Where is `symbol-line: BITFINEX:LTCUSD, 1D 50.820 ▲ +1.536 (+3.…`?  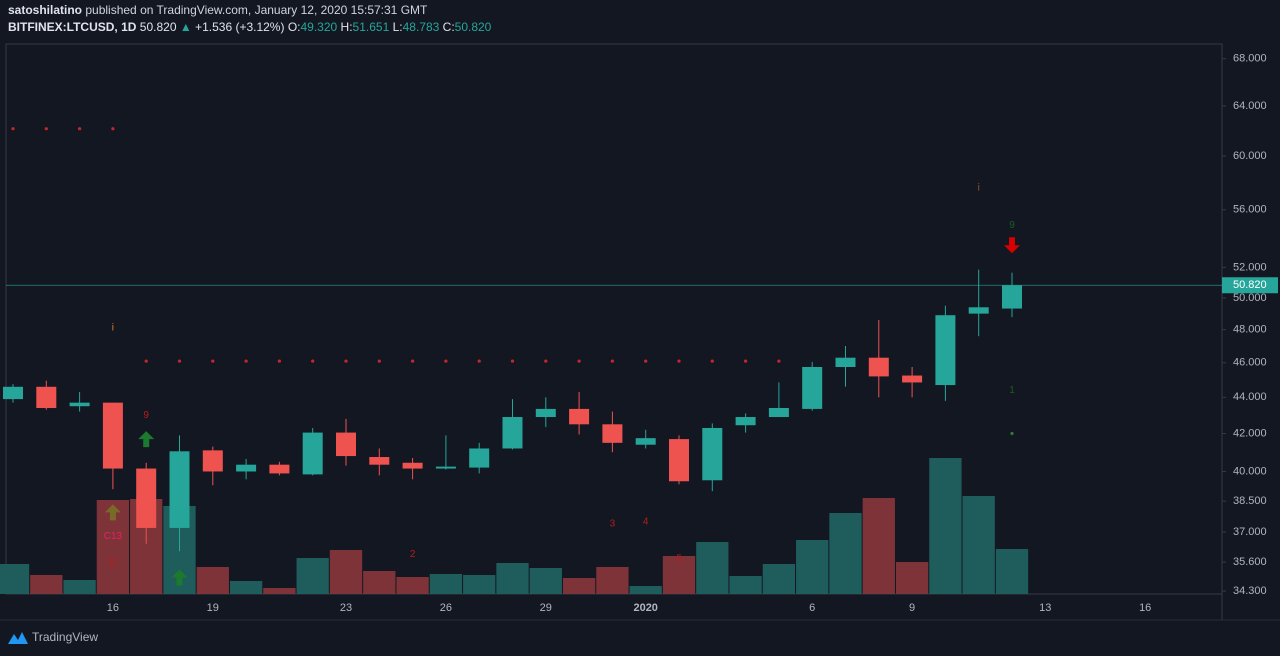
symbol-line: BITFINEX:LTCUSD, 1D 50.820 ▲ +1.536 (+3.… is located at coordinates (250, 27).